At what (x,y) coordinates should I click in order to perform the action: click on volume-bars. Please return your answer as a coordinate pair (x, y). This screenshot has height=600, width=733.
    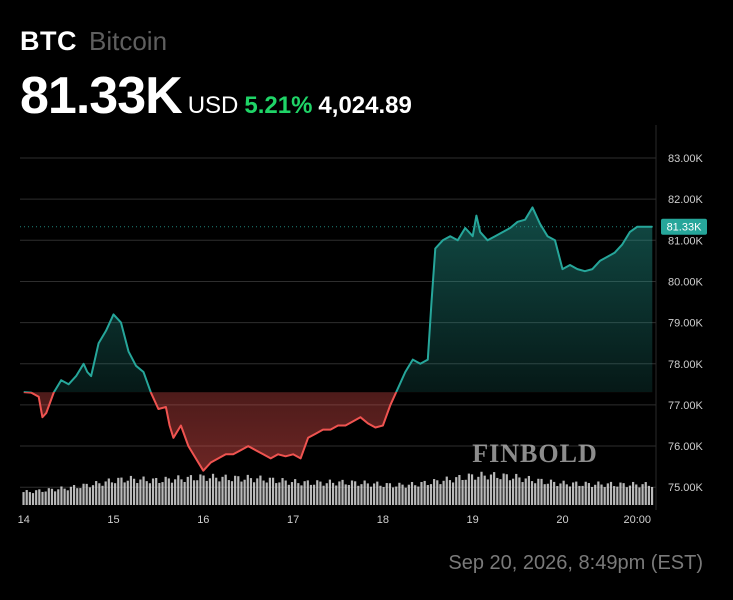
    Looking at the image, I should click on (338, 488).